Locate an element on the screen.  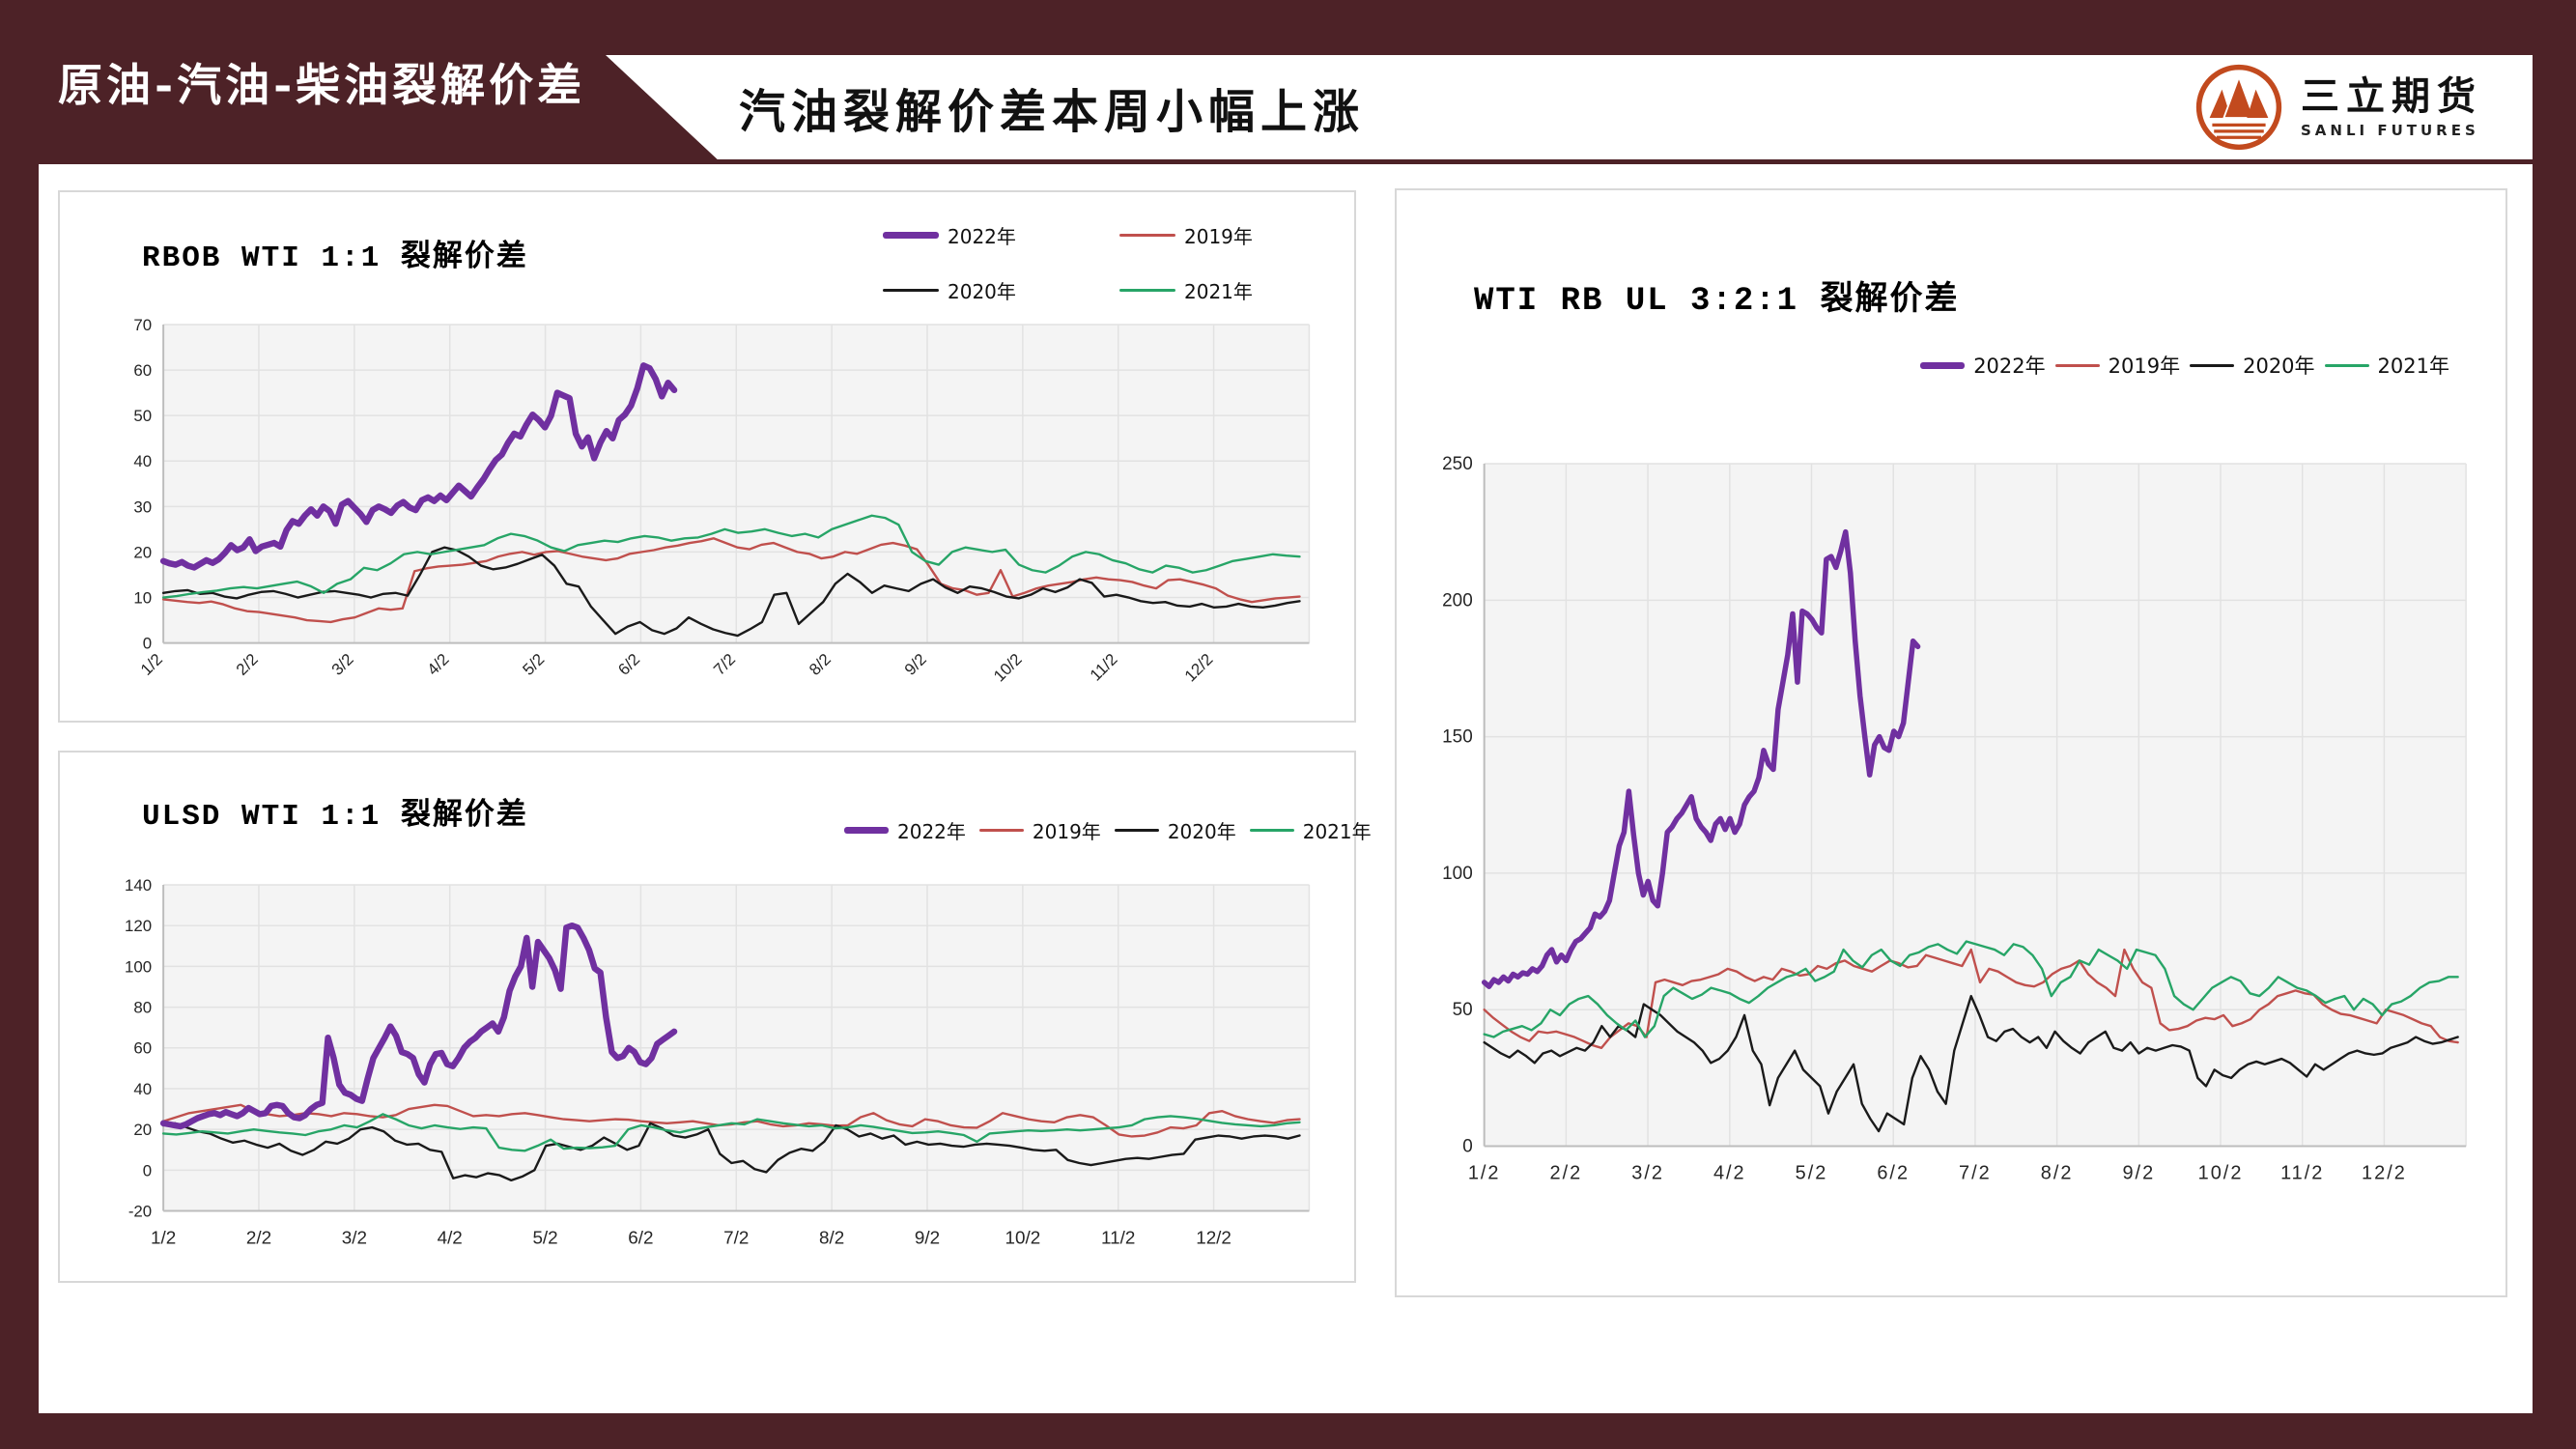
y-tick-label: 200 is located at coordinates (1457, 600).